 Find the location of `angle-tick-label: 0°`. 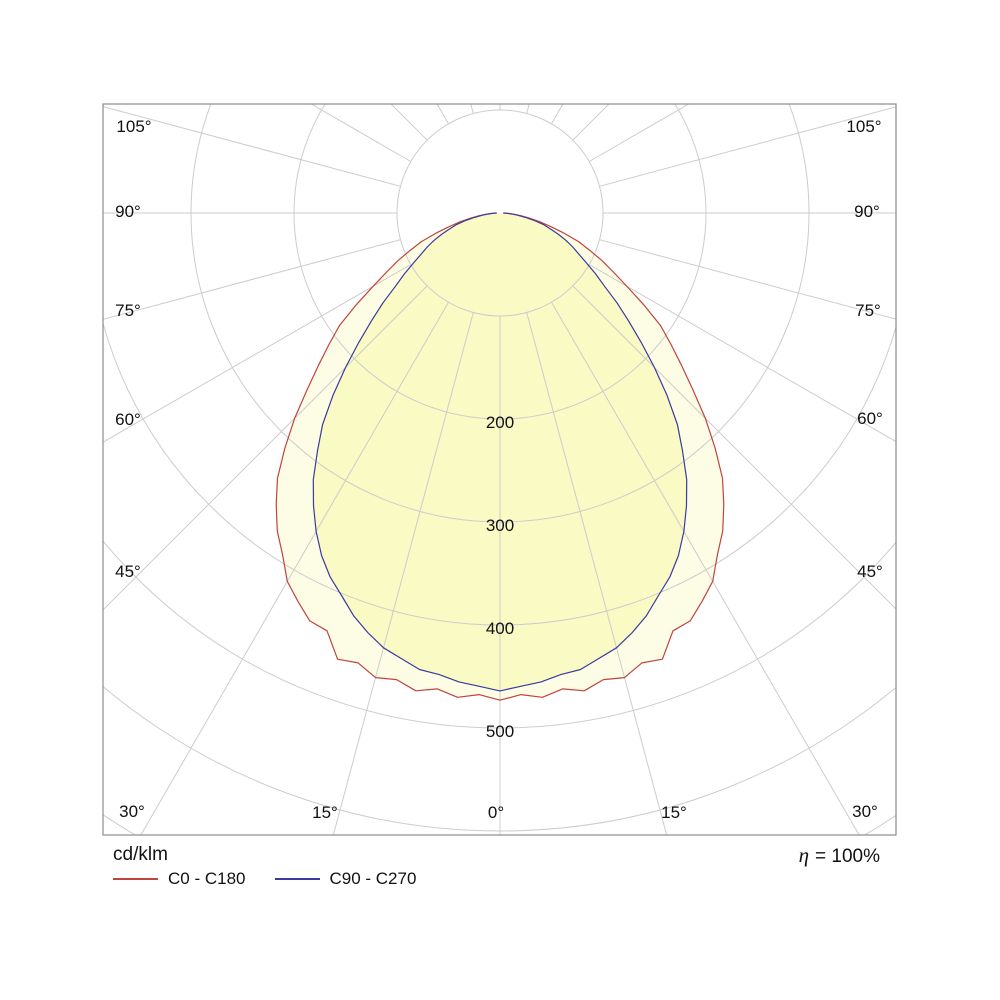

angle-tick-label: 0° is located at coordinates (496, 812).